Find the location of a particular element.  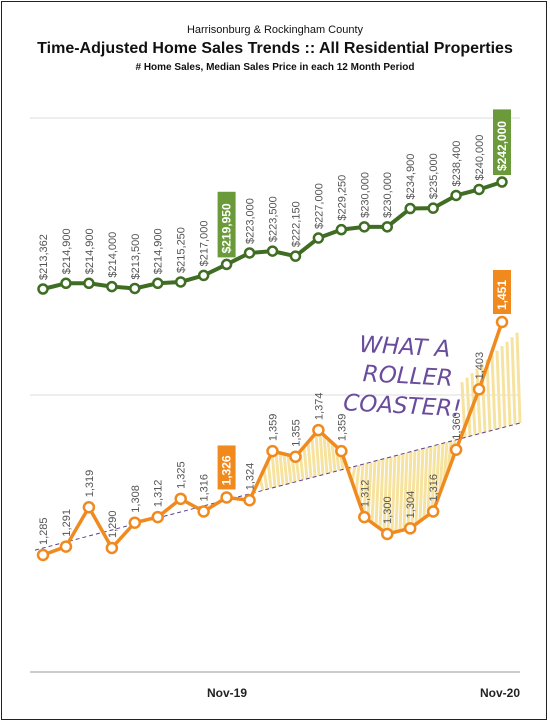

price-data-label: $235,000 is located at coordinates (434, 176).